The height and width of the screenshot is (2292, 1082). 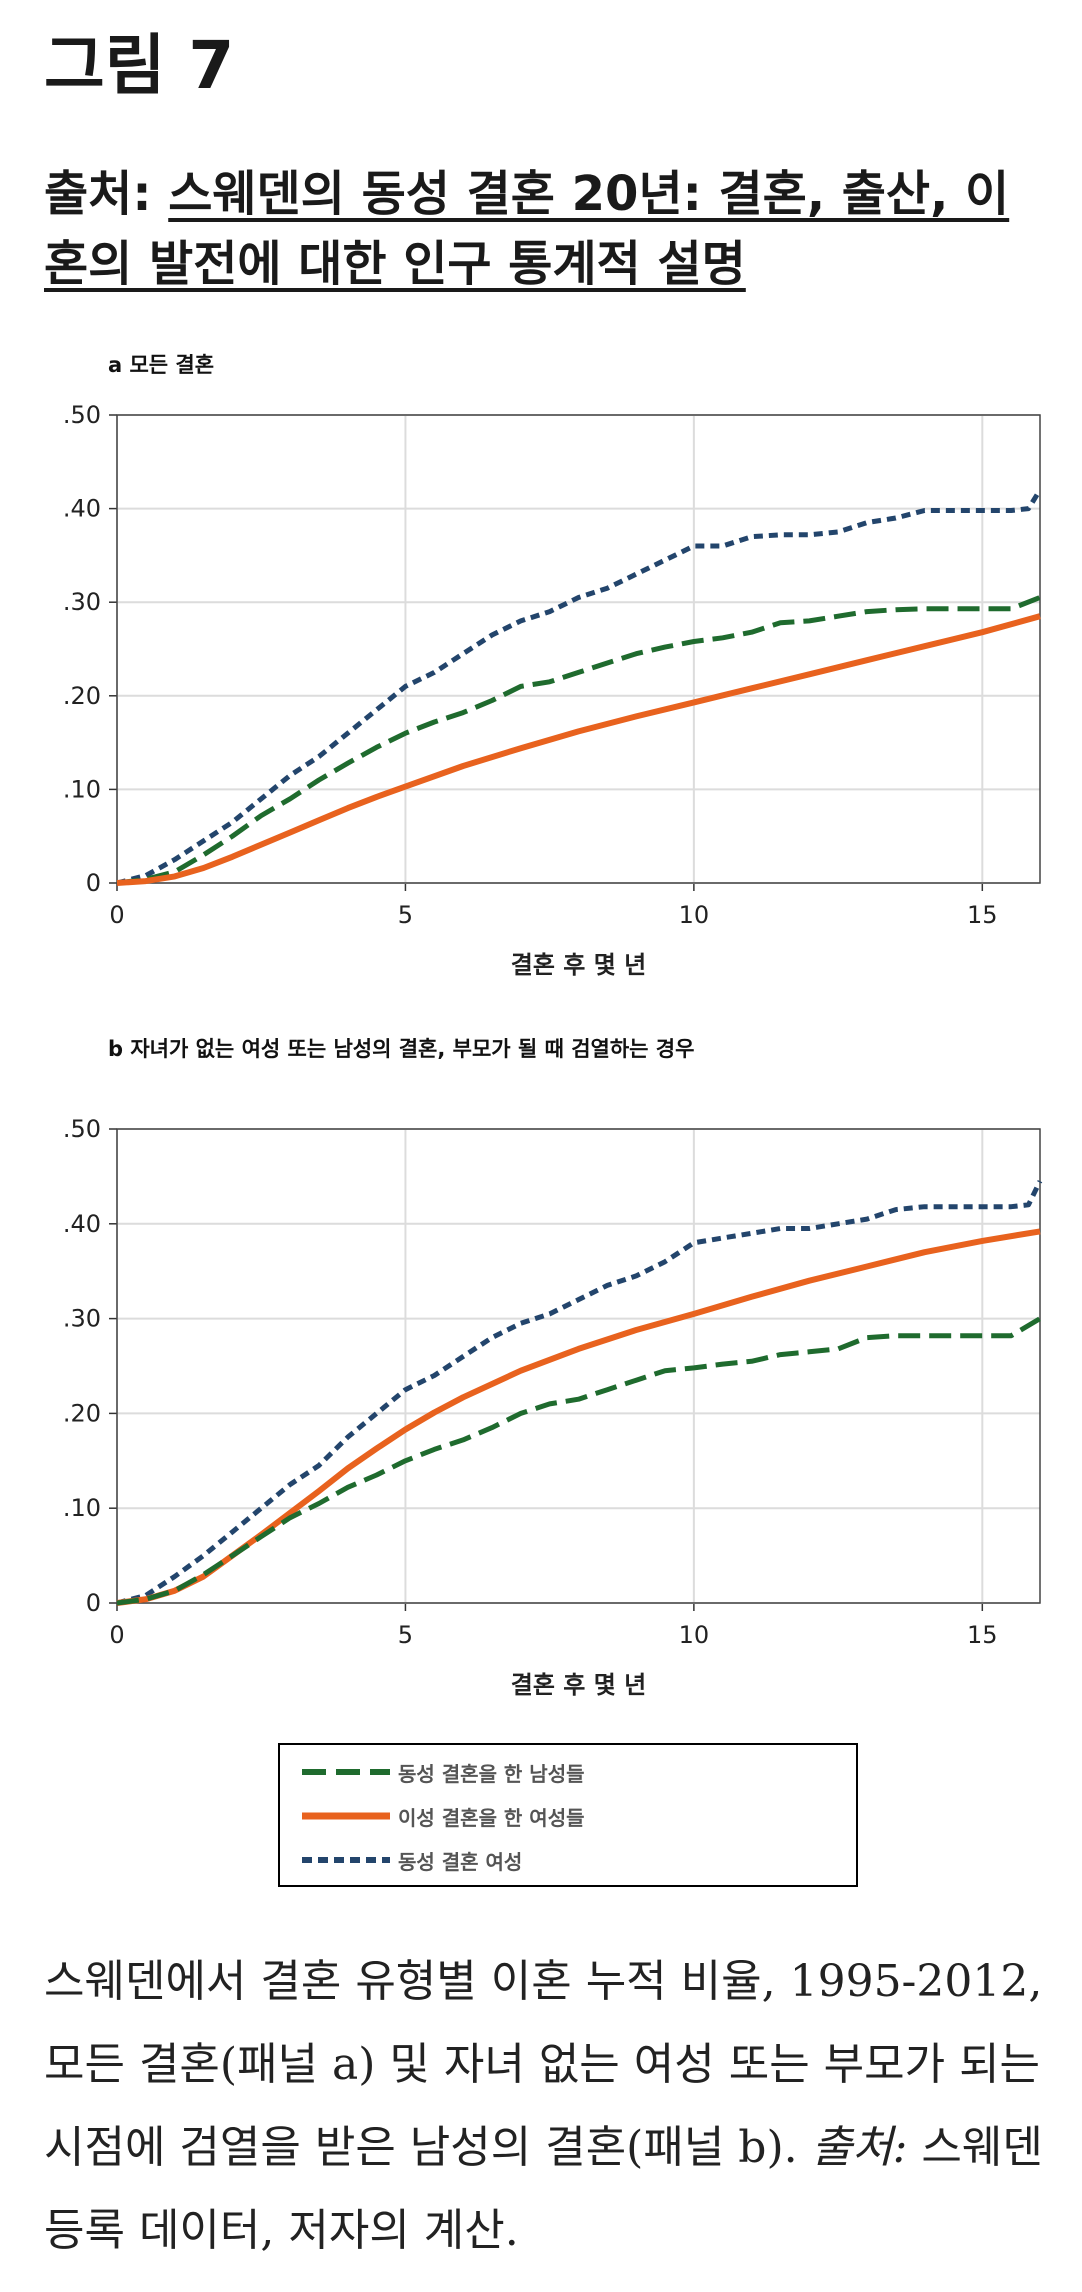 I want to click on legend-label-blue: 동성 결혼 여성, so click(x=460, y=1861).